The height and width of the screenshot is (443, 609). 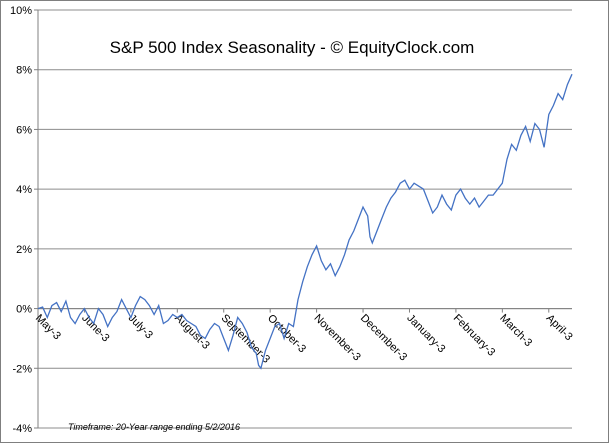 I want to click on y-tick-label: 10%, so click(x=21, y=11).